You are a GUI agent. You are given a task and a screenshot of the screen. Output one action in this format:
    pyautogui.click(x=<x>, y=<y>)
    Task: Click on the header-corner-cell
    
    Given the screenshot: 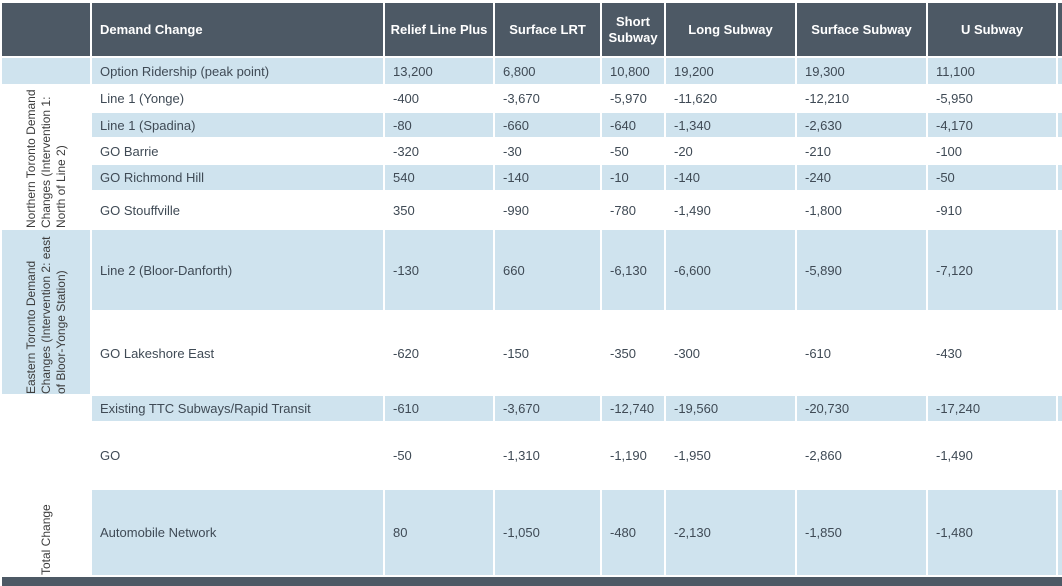 What is the action you would take?
    pyautogui.click(x=46, y=29)
    